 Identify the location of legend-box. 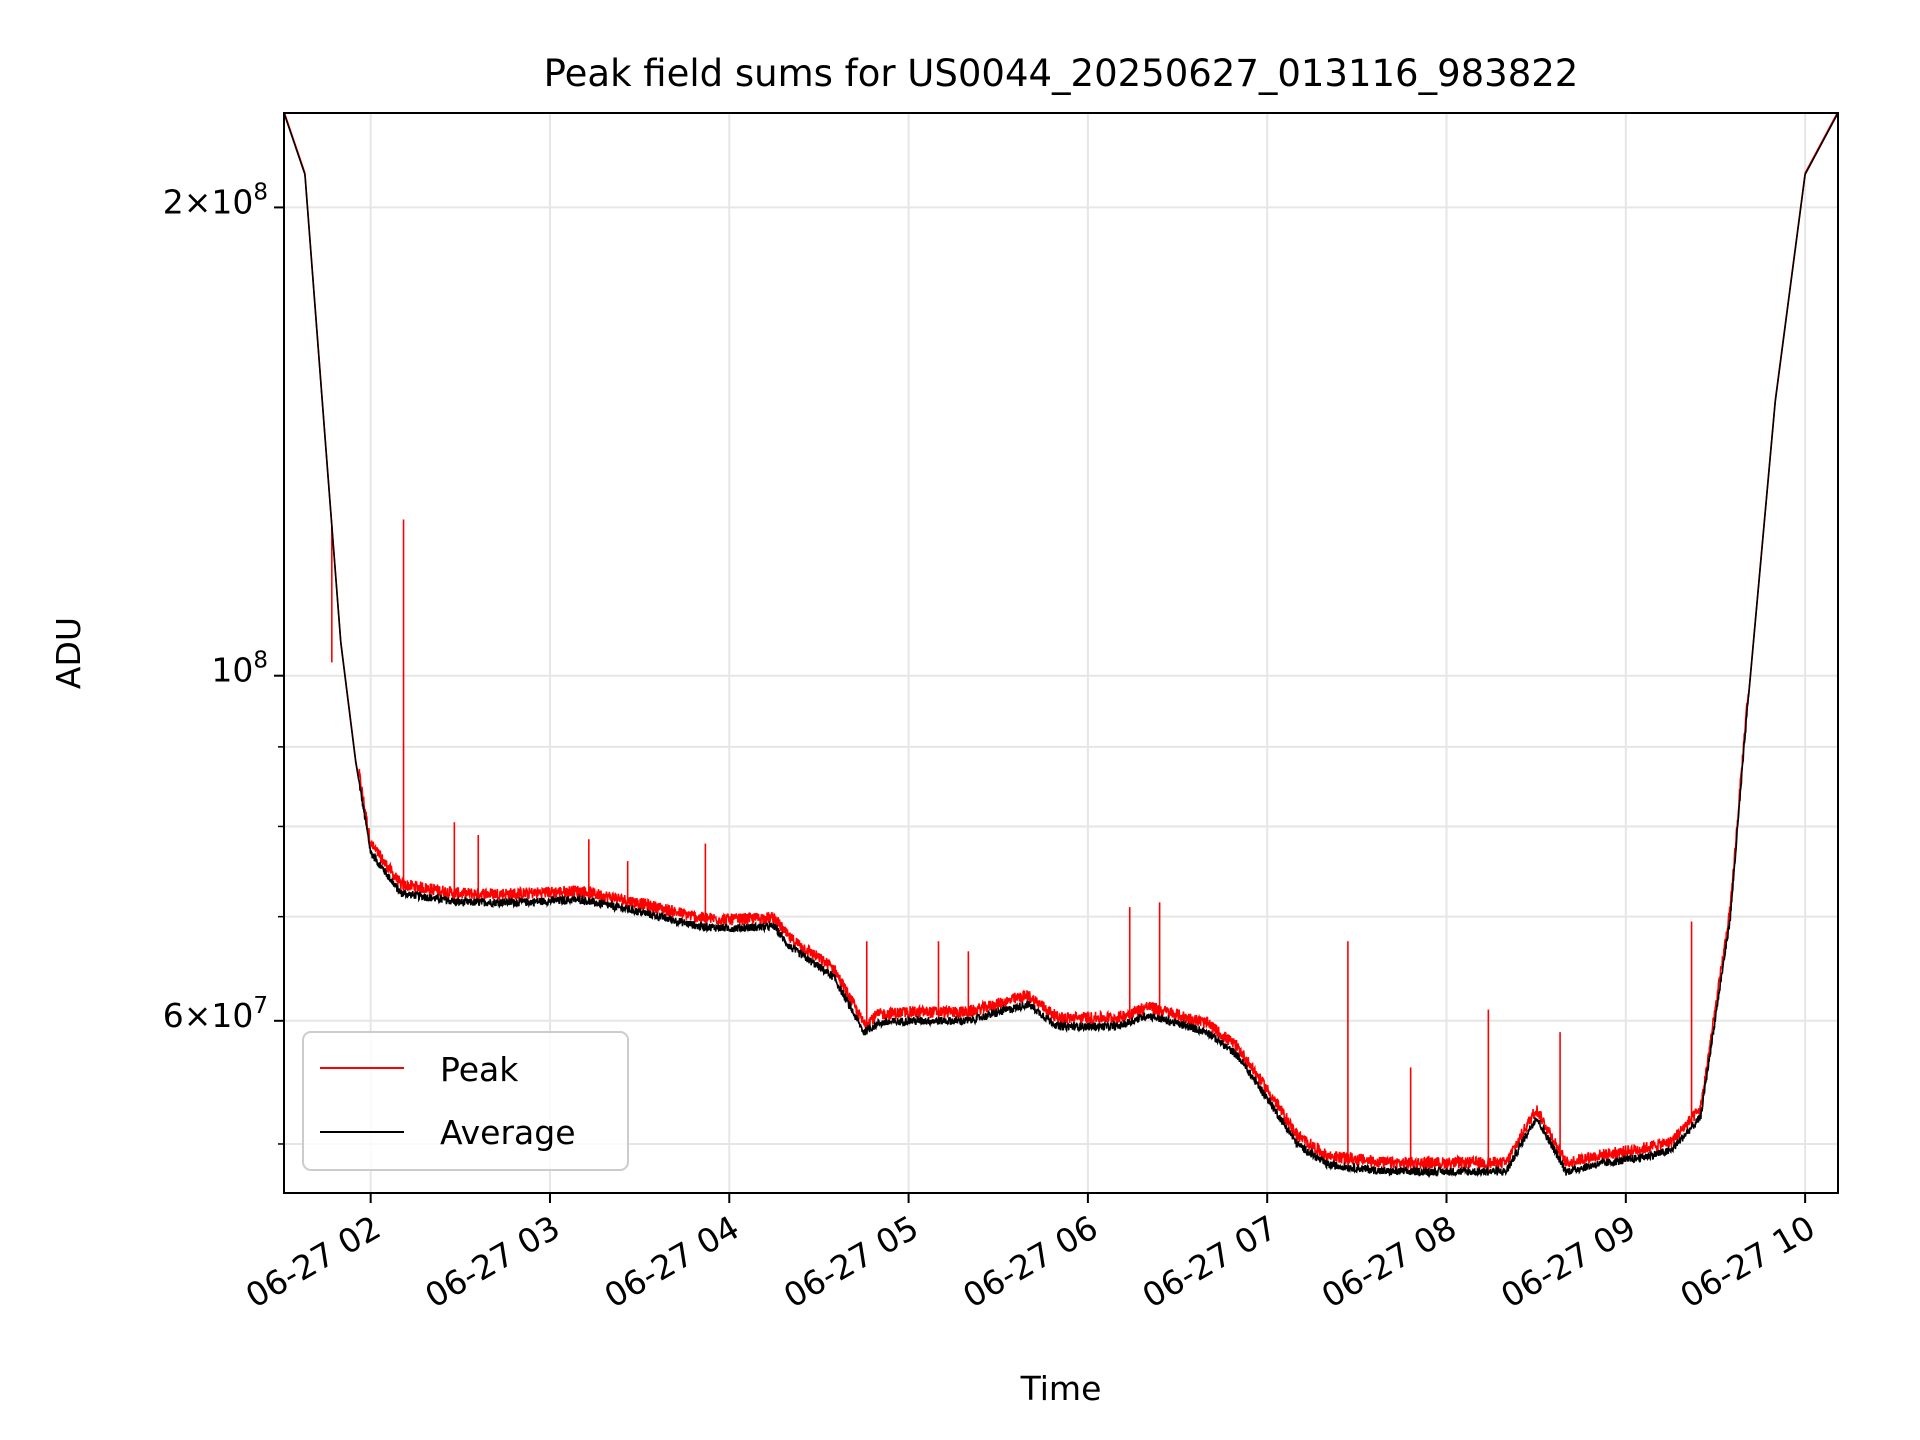
(465, 1101).